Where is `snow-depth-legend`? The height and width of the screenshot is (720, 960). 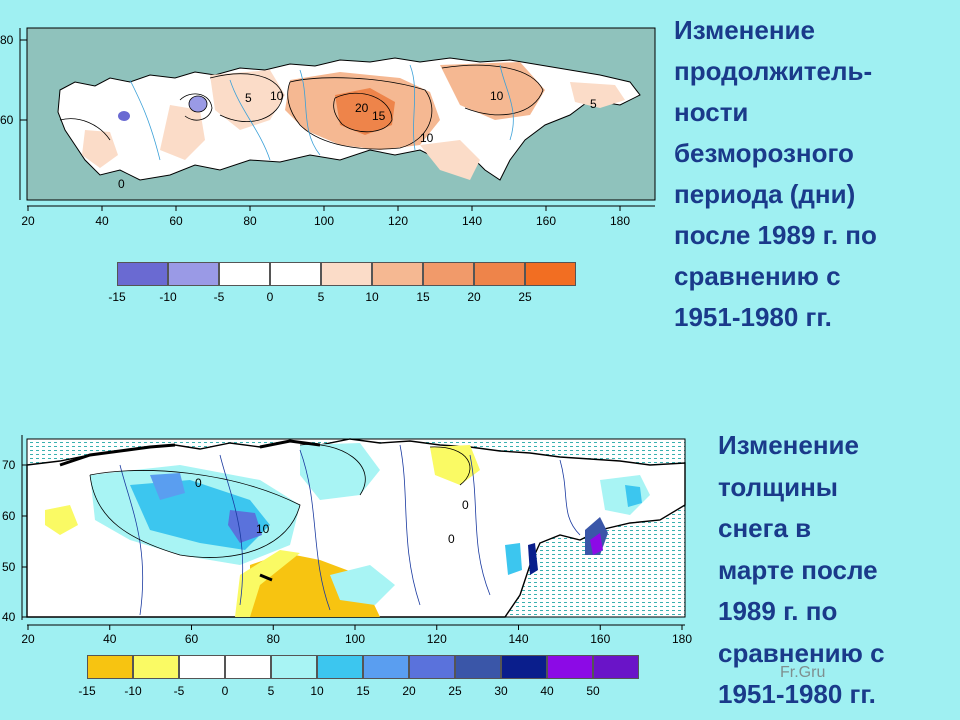
snow-depth-legend is located at coordinates (363, 667).